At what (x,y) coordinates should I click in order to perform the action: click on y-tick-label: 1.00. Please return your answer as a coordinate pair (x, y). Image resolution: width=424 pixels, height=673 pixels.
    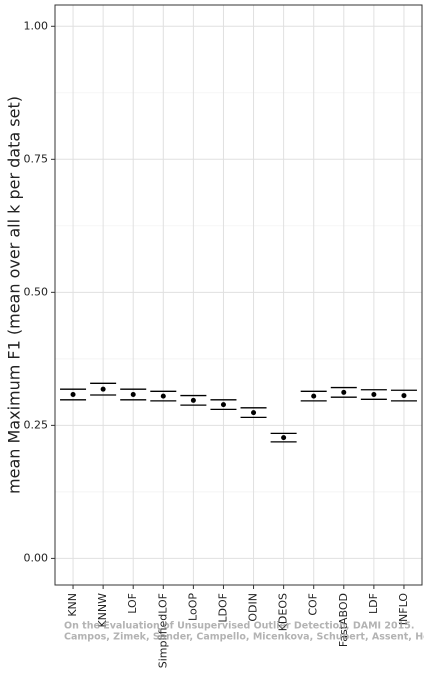
    Looking at the image, I should click on (36, 25).